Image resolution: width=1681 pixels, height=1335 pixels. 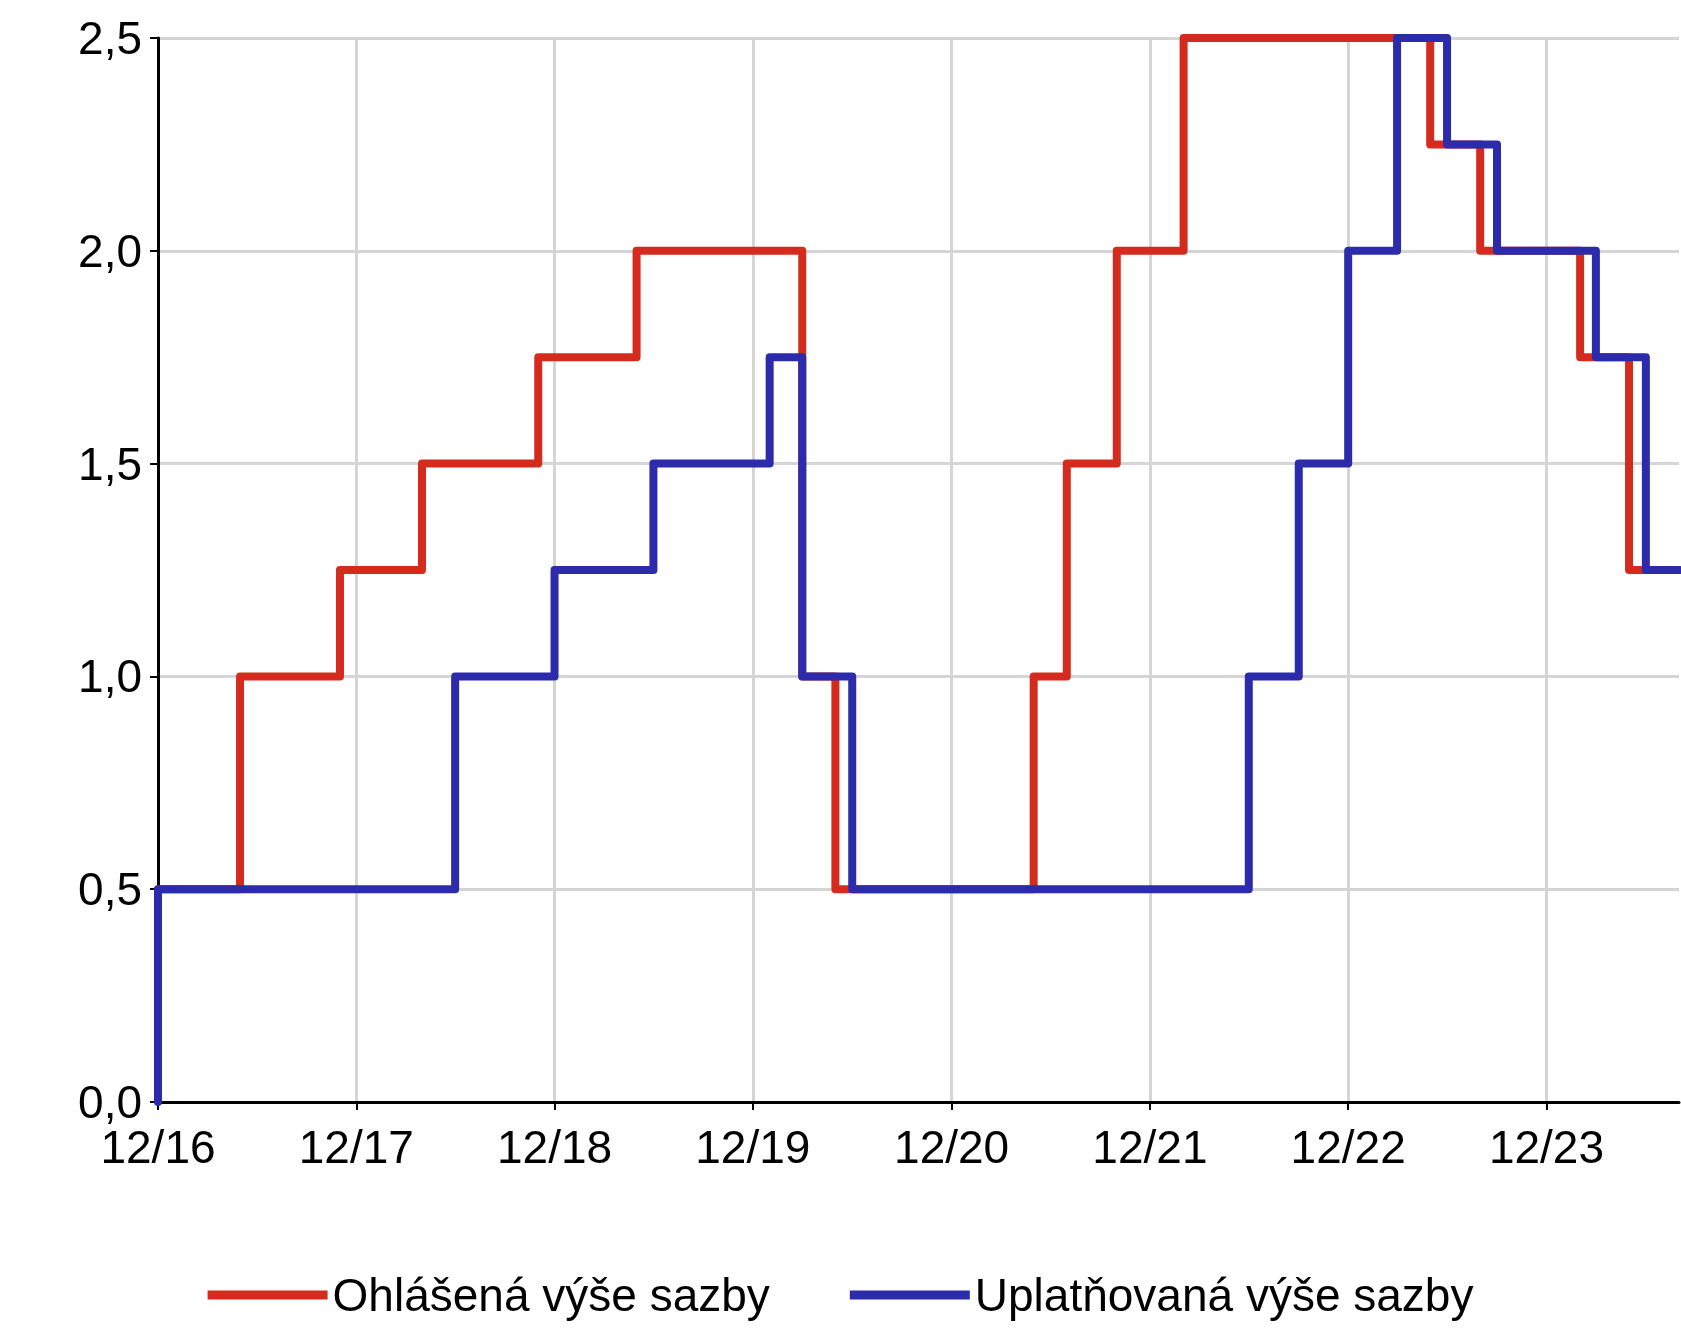 I want to click on x-tick-label: 12/18, so click(x=554, y=1147).